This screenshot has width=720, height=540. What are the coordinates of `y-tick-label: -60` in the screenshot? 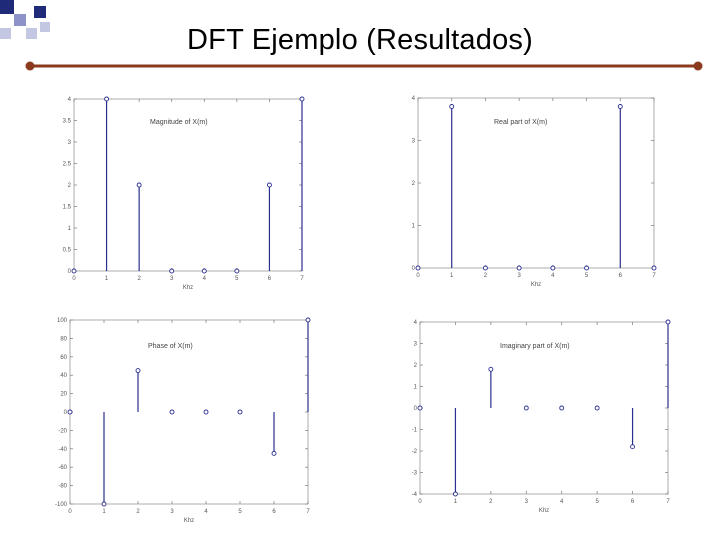 It's located at (62, 468).